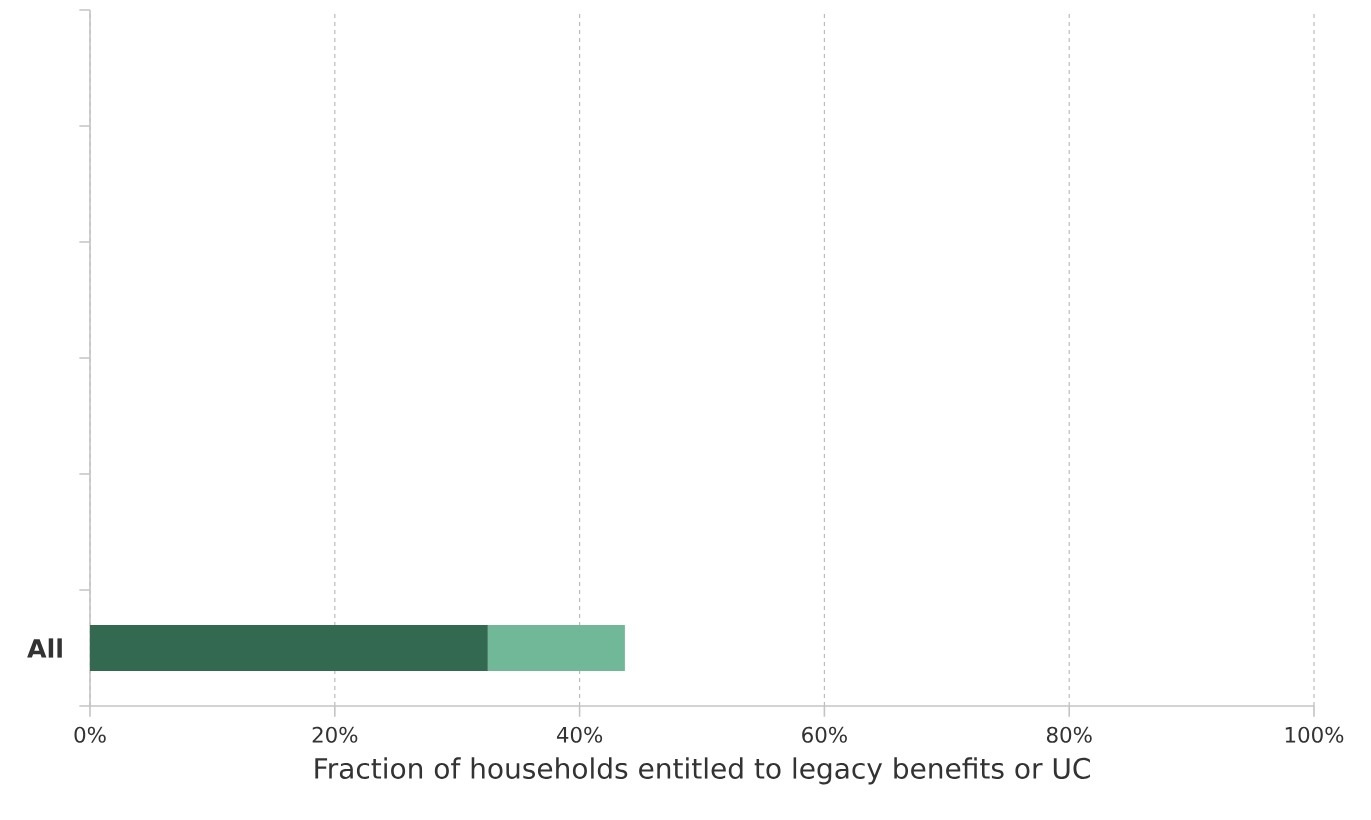  Describe the element at coordinates (702, 771) in the screenshot. I see `x-axis-title: Fraction of households entitled to legacy benefits or UC` at that location.